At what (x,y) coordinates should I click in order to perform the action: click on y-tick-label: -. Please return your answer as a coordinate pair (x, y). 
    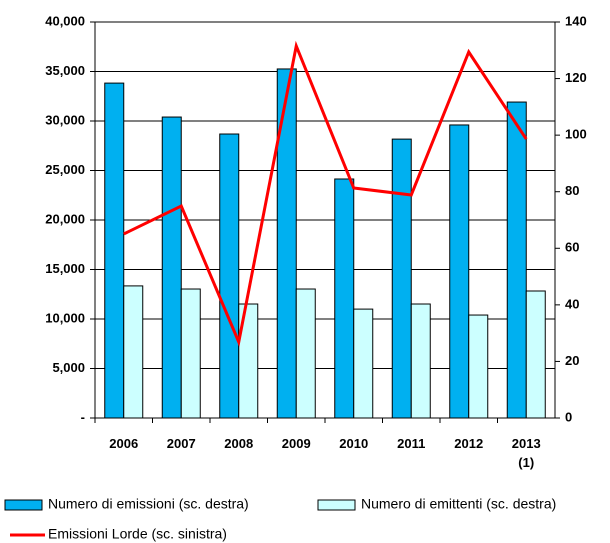
    Looking at the image, I should click on (83, 416).